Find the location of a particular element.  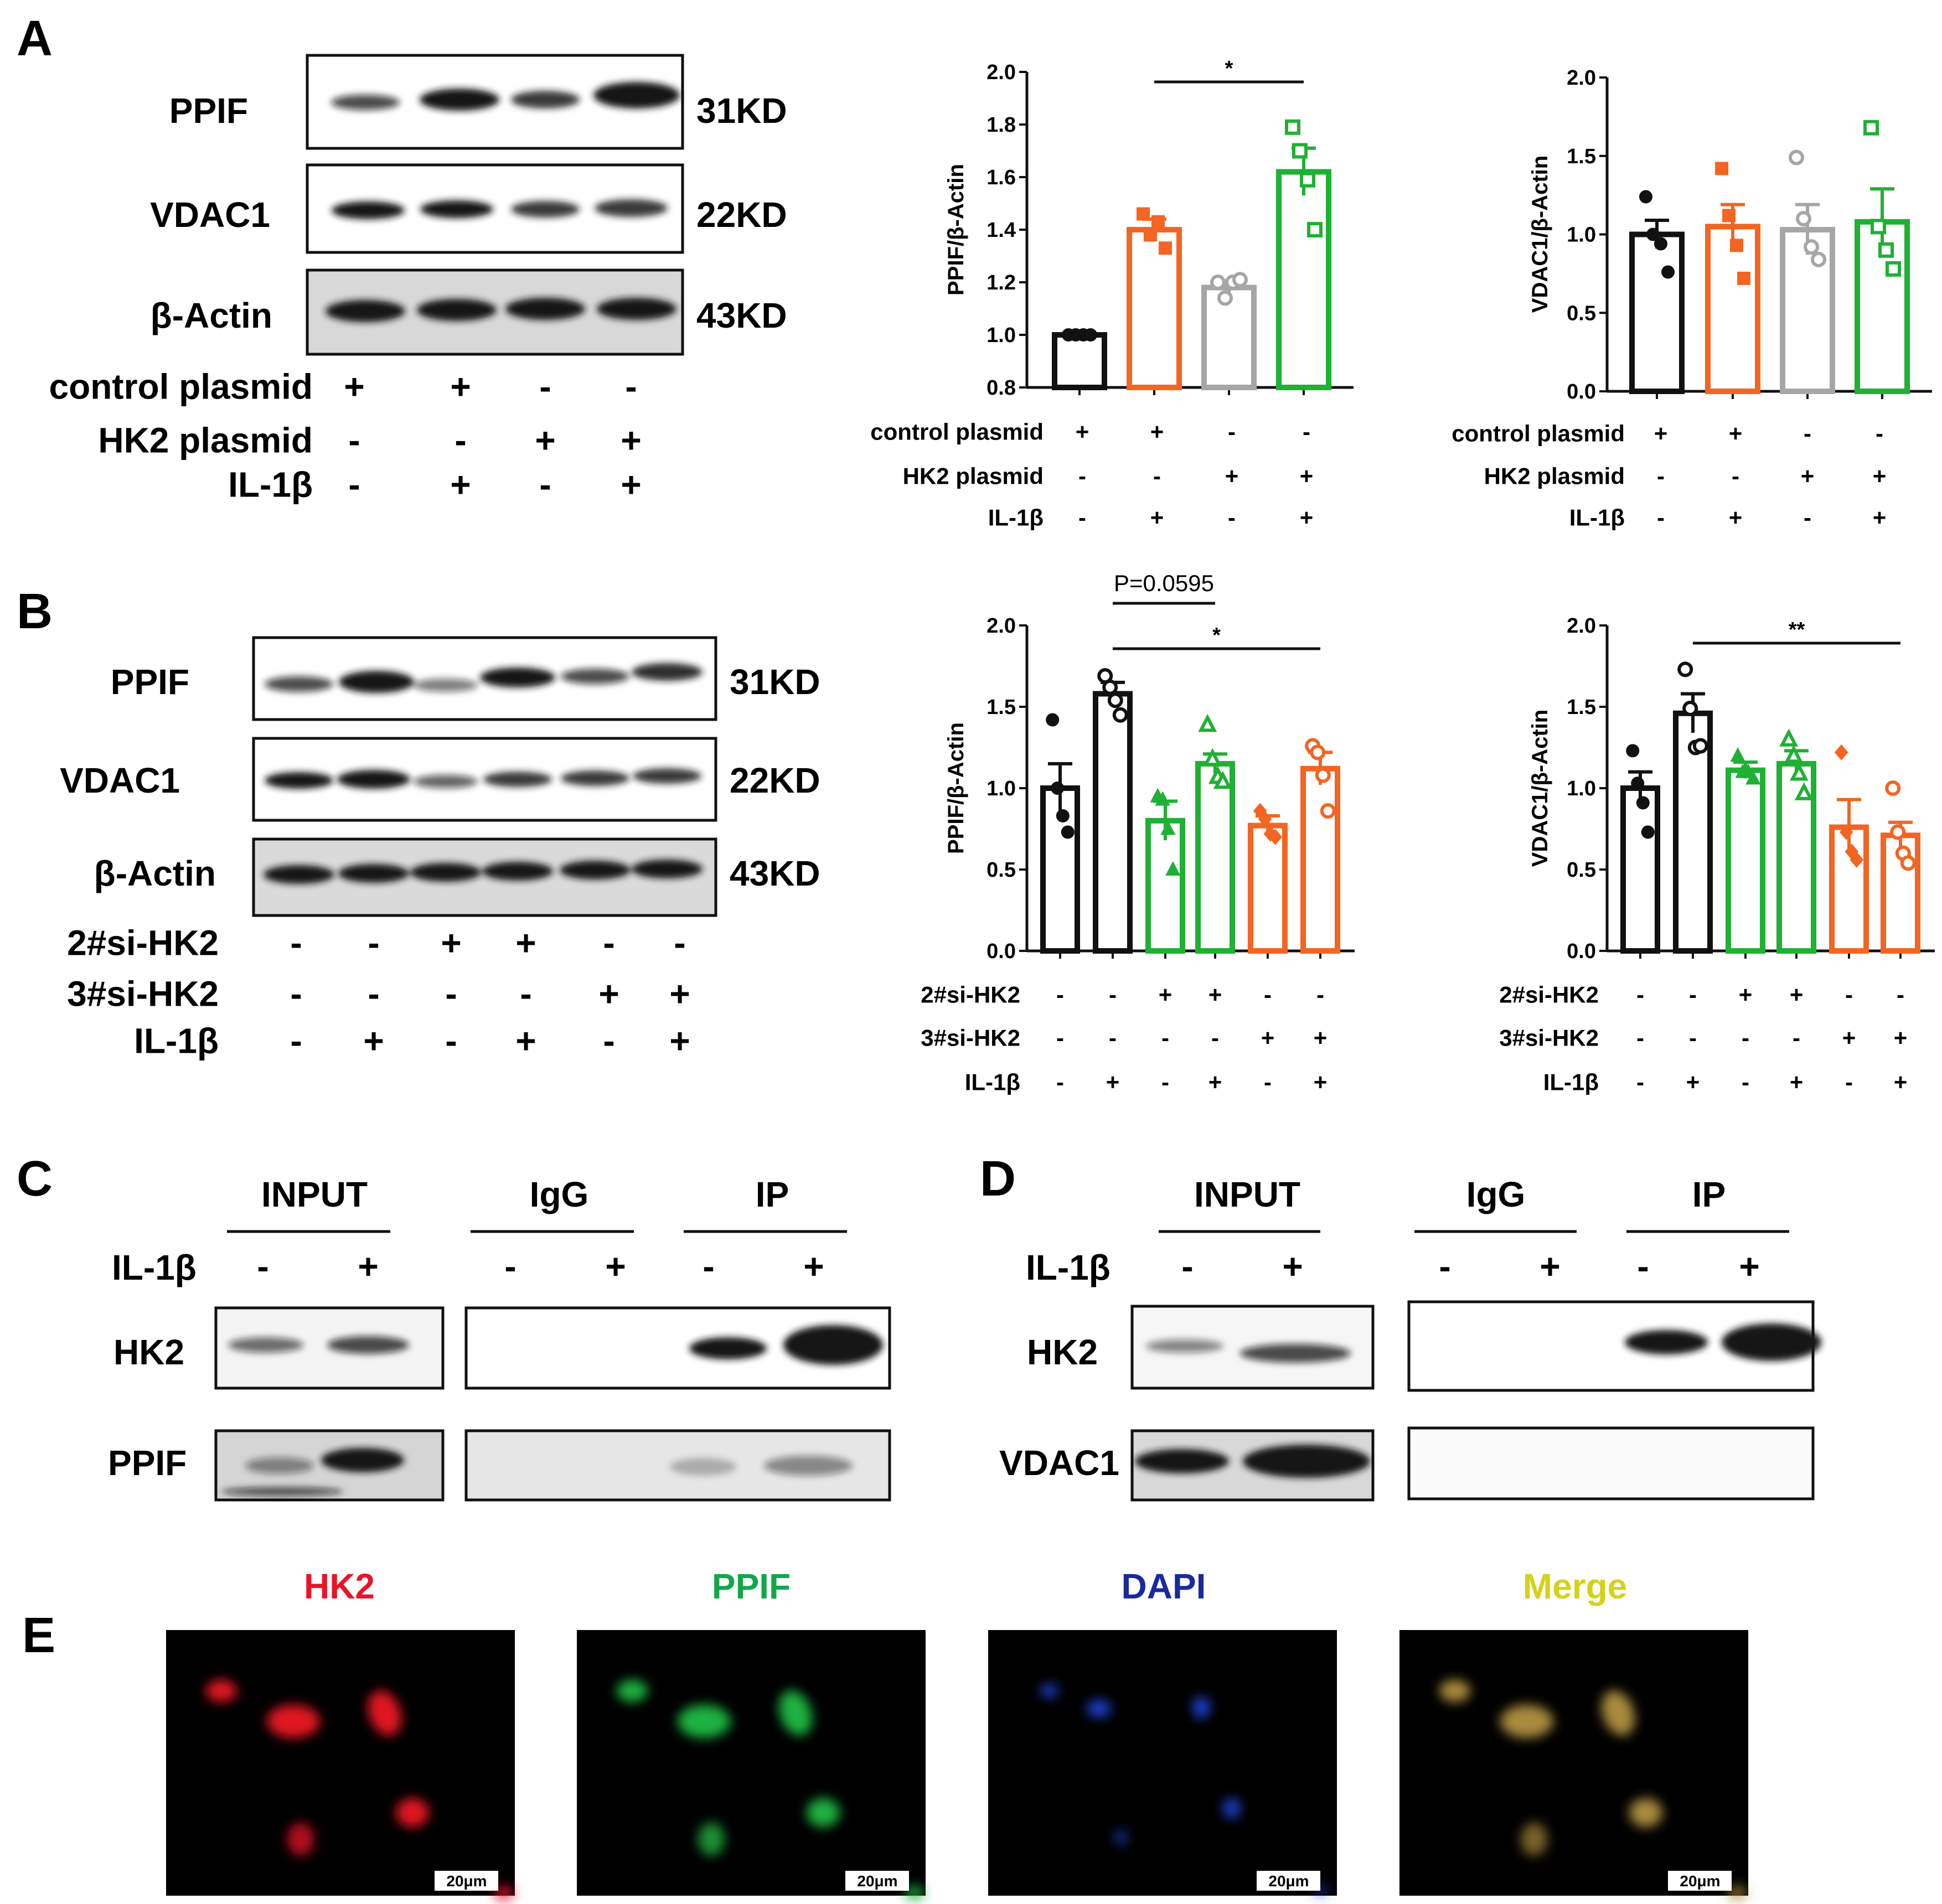

blot-b-size-2: 43KD is located at coordinates (775, 873).